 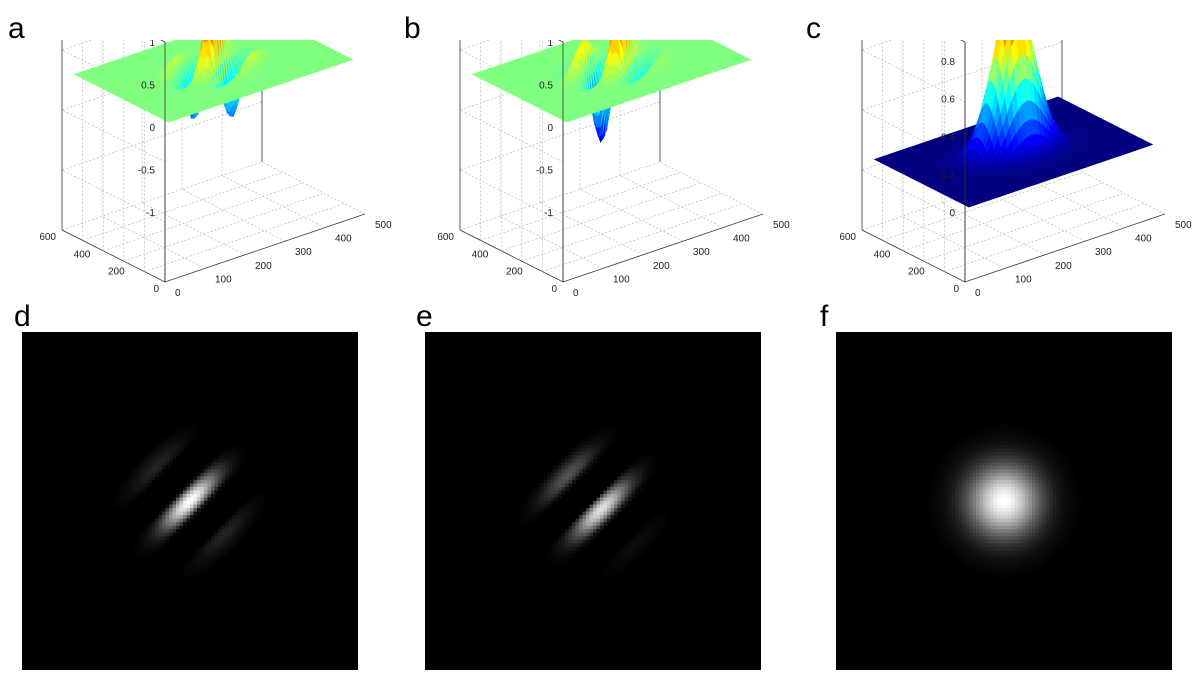 I want to click on panel-letter-c: c, so click(x=813, y=28).